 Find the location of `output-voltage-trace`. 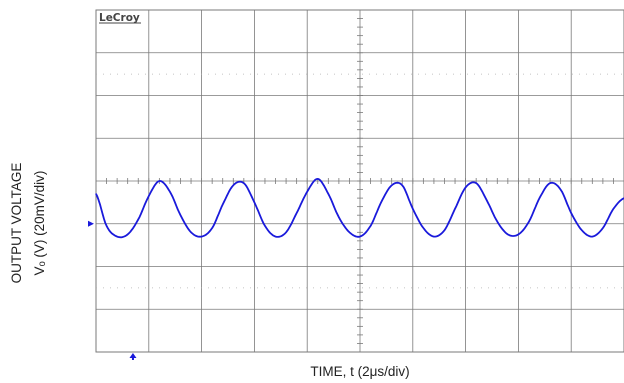

output-voltage-trace is located at coordinates (359, 208).